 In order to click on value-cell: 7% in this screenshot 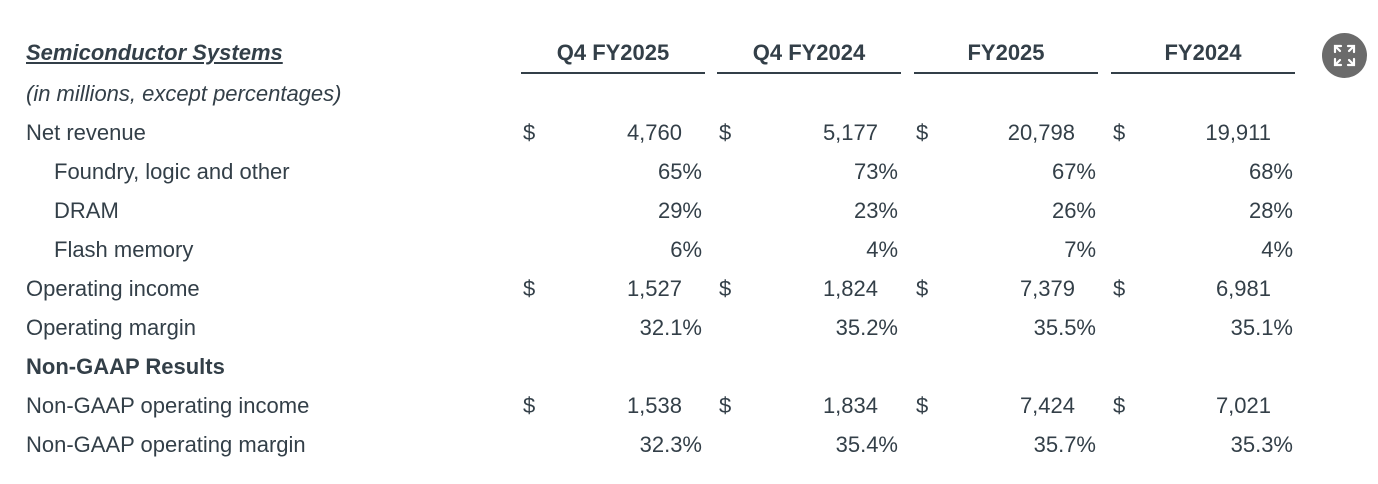, I will do `click(1080, 249)`.